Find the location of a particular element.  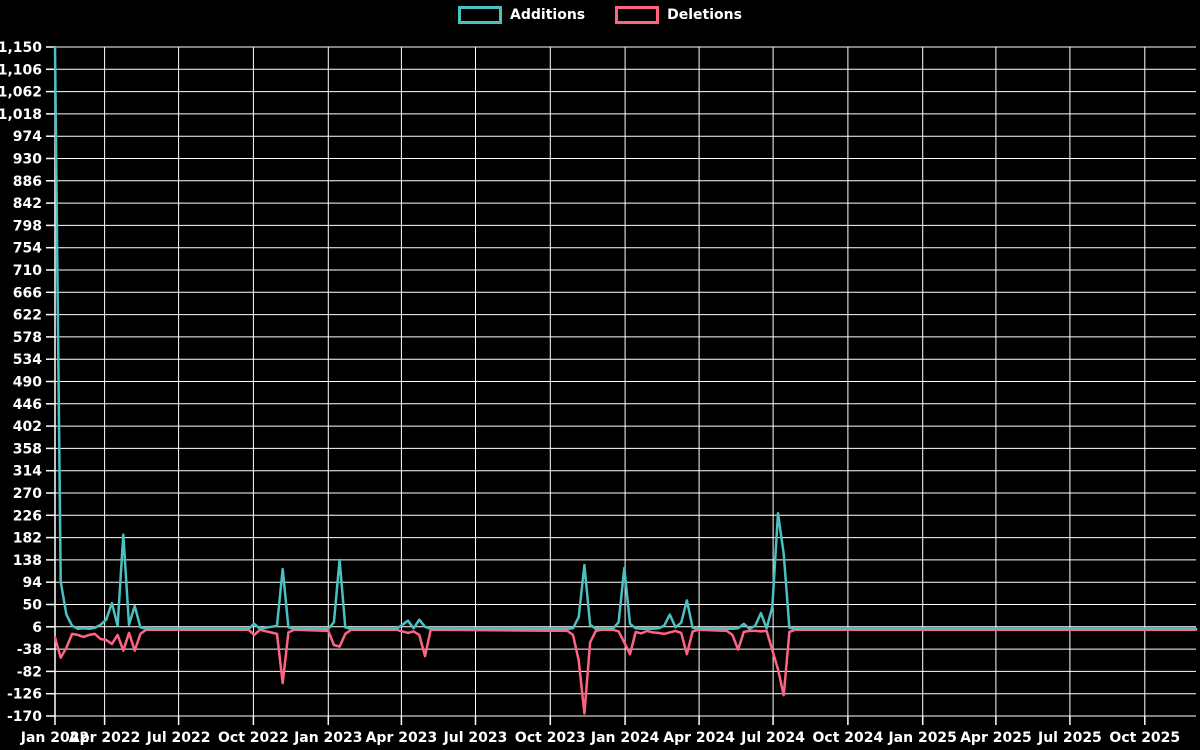

y-tick-label: 1,150 is located at coordinates (21, 48).